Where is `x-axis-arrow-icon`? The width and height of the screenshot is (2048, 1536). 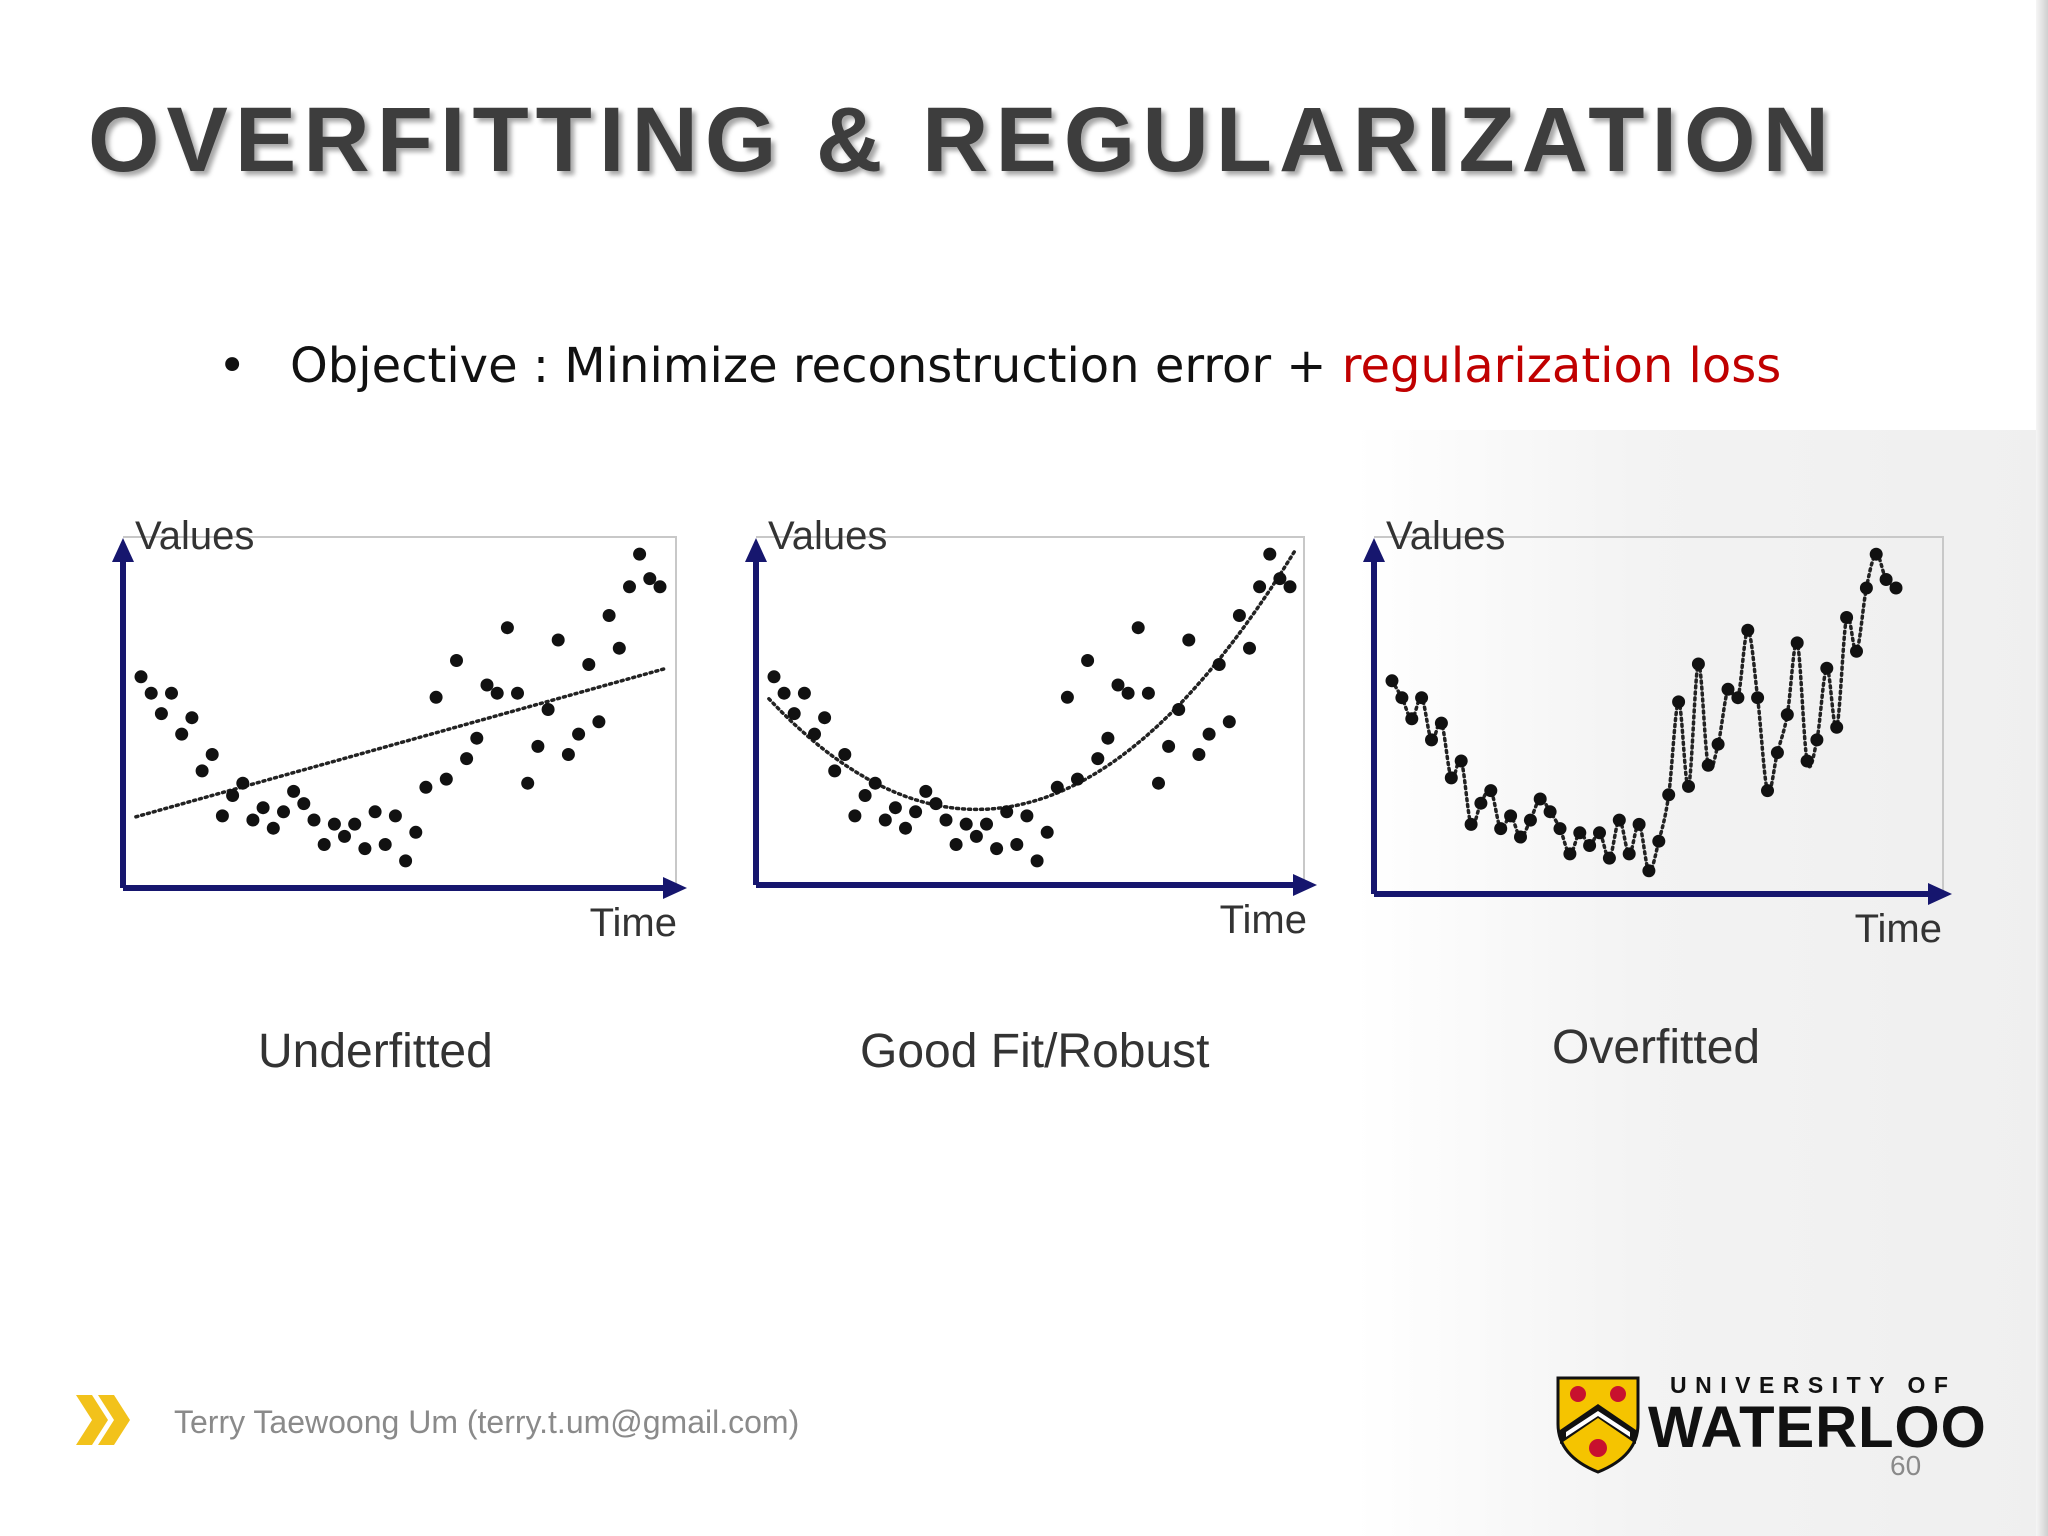 x-axis-arrow-icon is located at coordinates (1305, 885).